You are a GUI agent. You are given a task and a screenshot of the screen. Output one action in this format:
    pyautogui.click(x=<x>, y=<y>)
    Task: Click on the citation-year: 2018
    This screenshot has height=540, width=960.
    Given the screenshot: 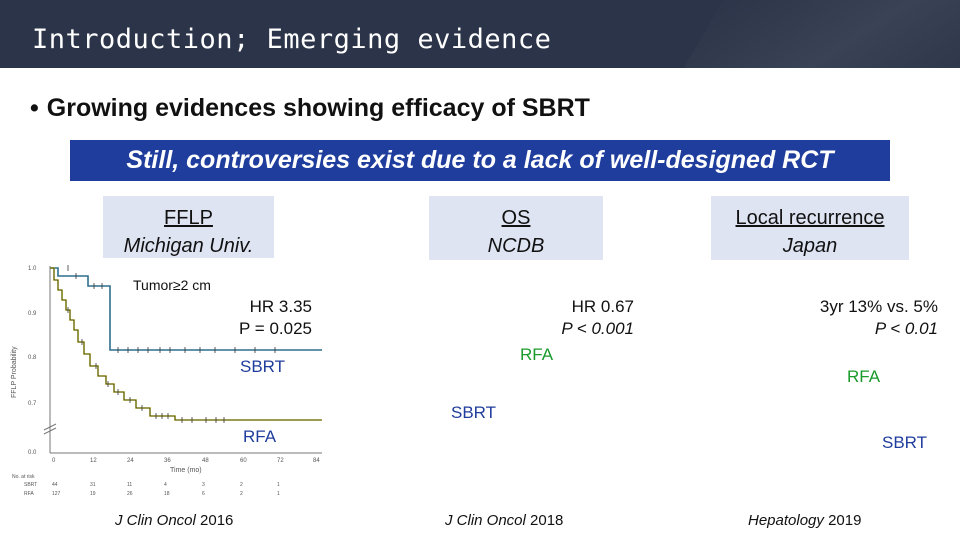 What is the action you would take?
    pyautogui.click(x=547, y=520)
    